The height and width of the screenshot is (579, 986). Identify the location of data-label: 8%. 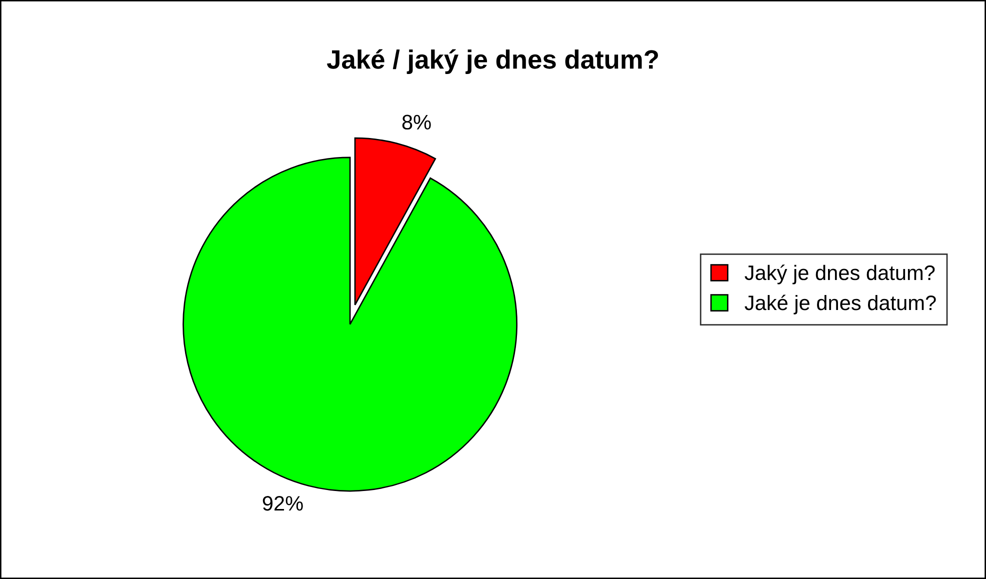
(416, 122).